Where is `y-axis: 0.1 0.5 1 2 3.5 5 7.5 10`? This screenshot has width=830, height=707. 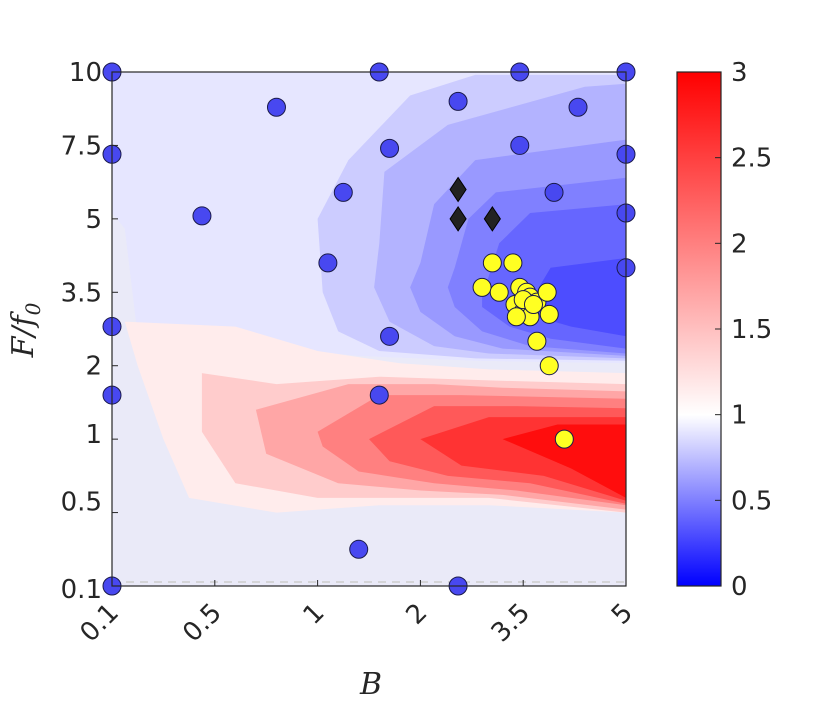
y-axis: 0.1 0.5 1 2 3.5 5 7.5 10 is located at coordinates (89, 331).